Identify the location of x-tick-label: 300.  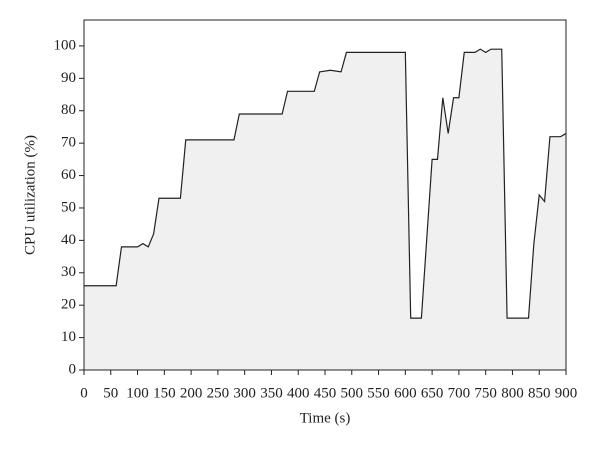
(244, 393).